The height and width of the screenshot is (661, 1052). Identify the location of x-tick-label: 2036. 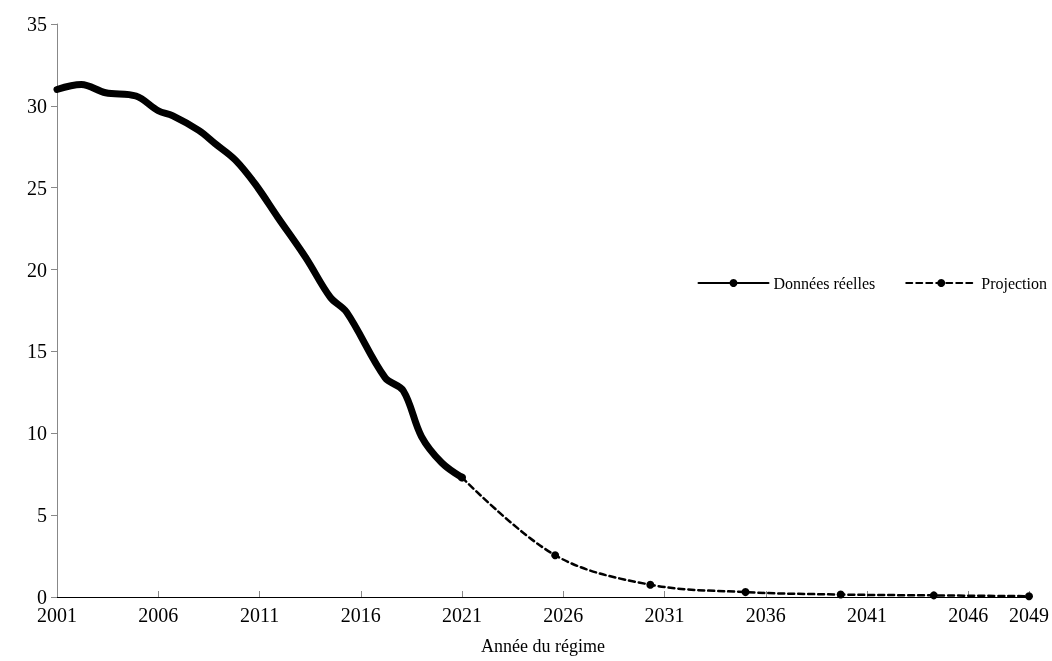
(765, 615).